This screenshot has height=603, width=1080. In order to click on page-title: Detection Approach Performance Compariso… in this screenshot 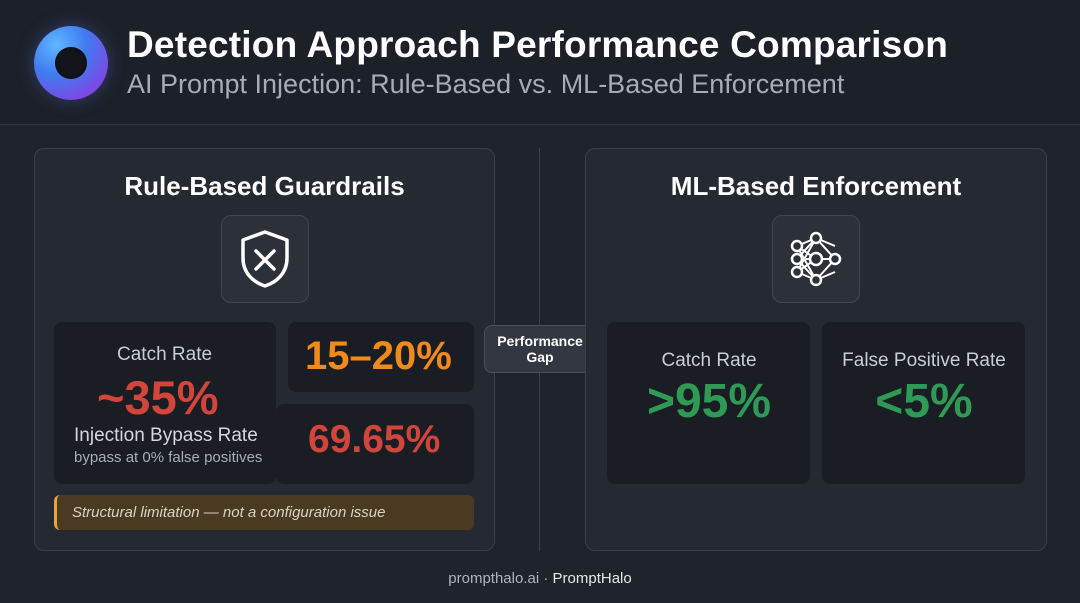, I will do `click(537, 44)`.